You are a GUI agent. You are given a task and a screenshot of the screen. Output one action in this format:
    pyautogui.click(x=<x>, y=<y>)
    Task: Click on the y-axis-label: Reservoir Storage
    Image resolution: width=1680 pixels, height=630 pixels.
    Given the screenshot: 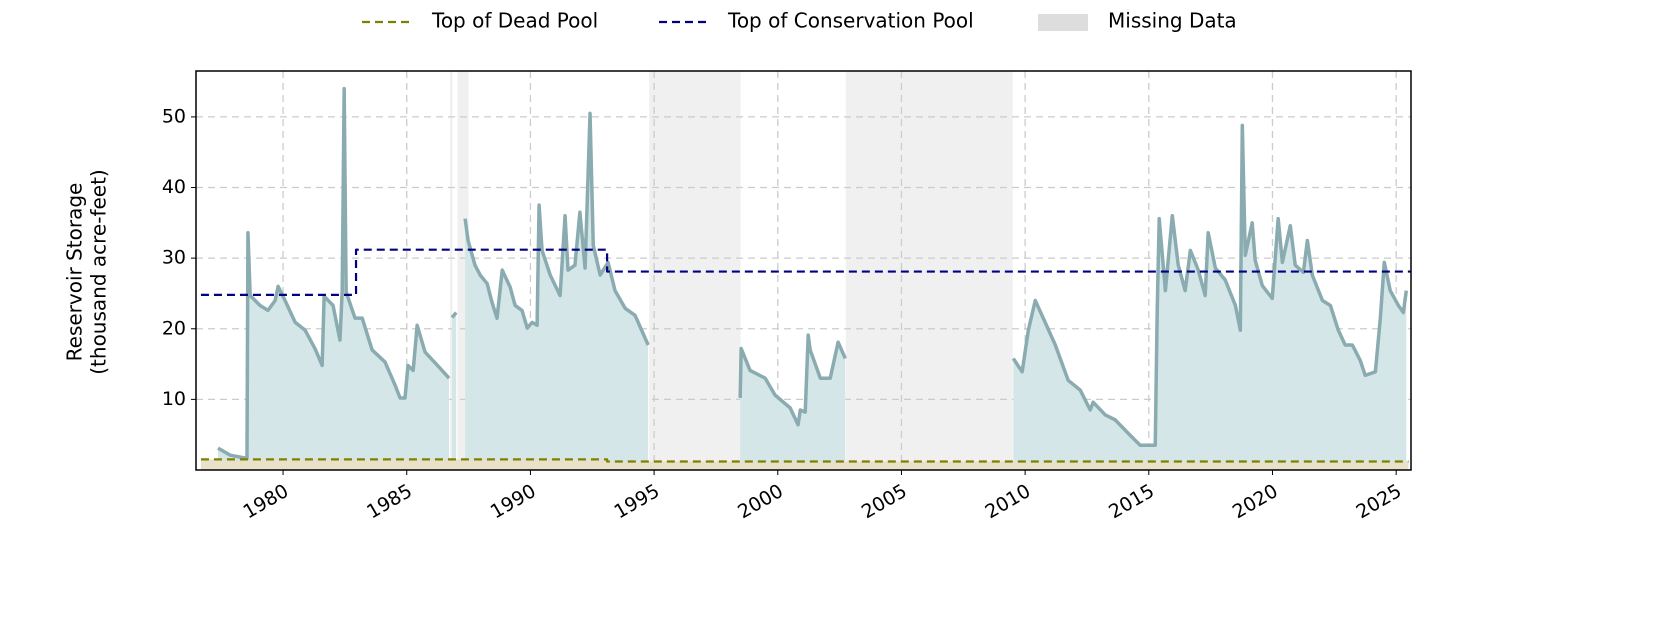 What is the action you would take?
    pyautogui.click(x=75, y=272)
    